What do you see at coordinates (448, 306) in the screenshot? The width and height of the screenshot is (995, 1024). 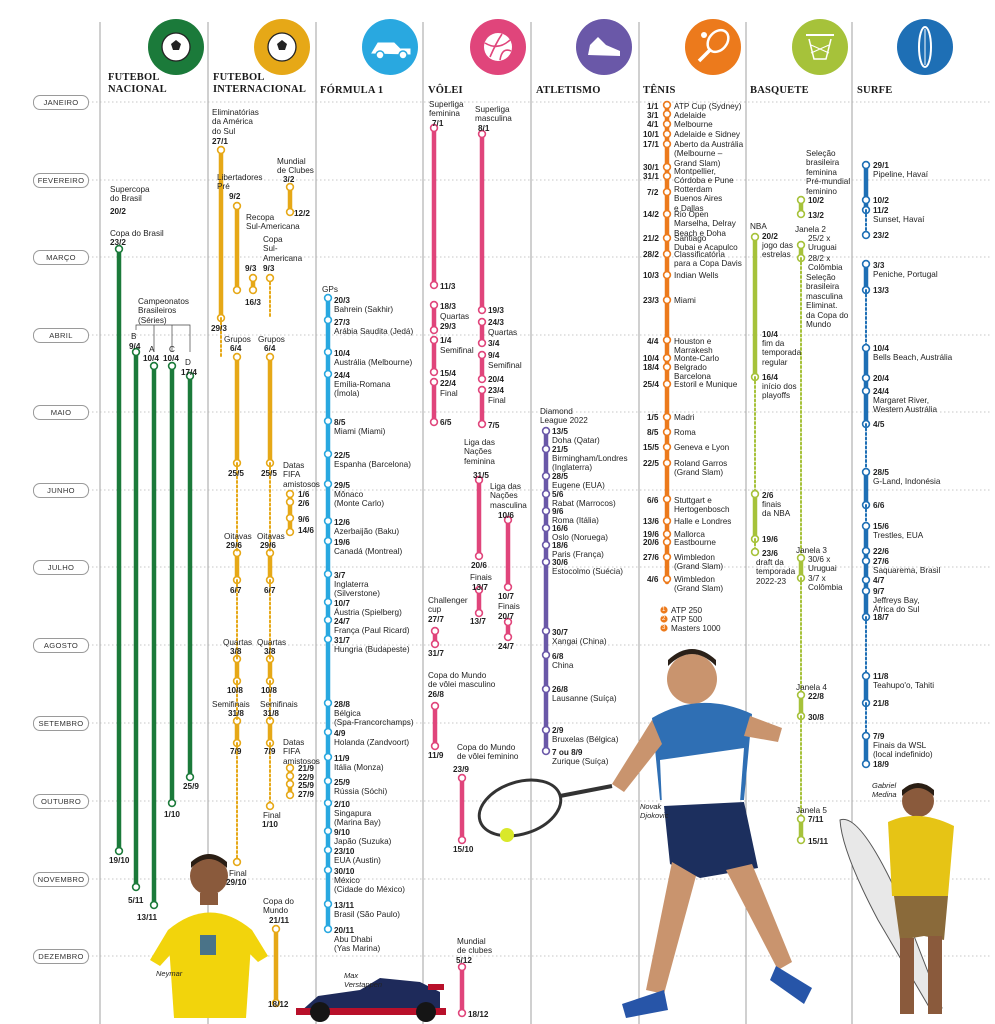 I see `event-label: 18/3` at bounding box center [448, 306].